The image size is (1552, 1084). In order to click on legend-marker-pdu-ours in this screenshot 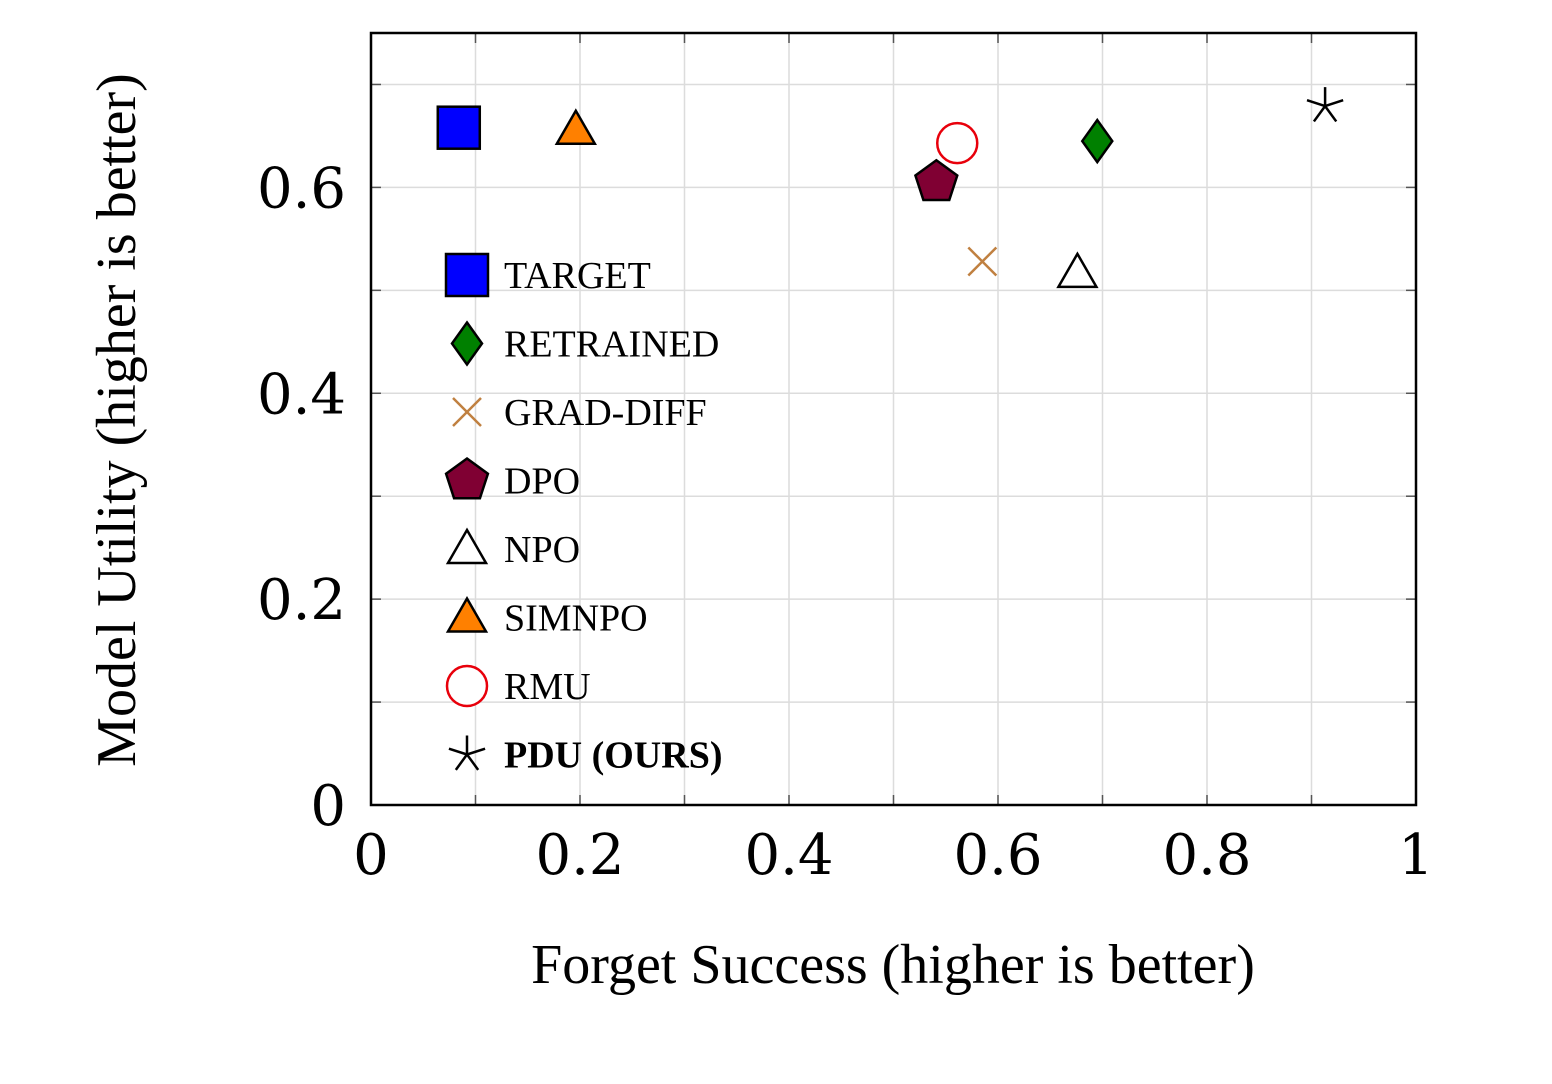, I will do `click(467, 753)`.